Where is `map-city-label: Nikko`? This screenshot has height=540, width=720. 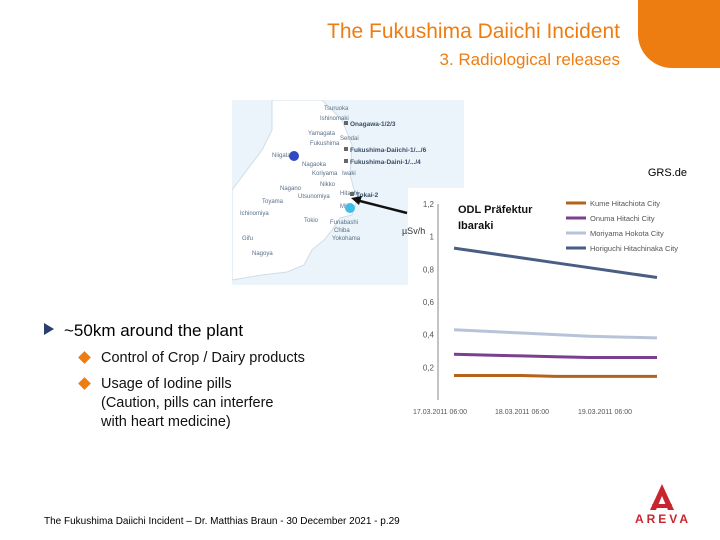
map-city-label: Nikko is located at coordinates (328, 185).